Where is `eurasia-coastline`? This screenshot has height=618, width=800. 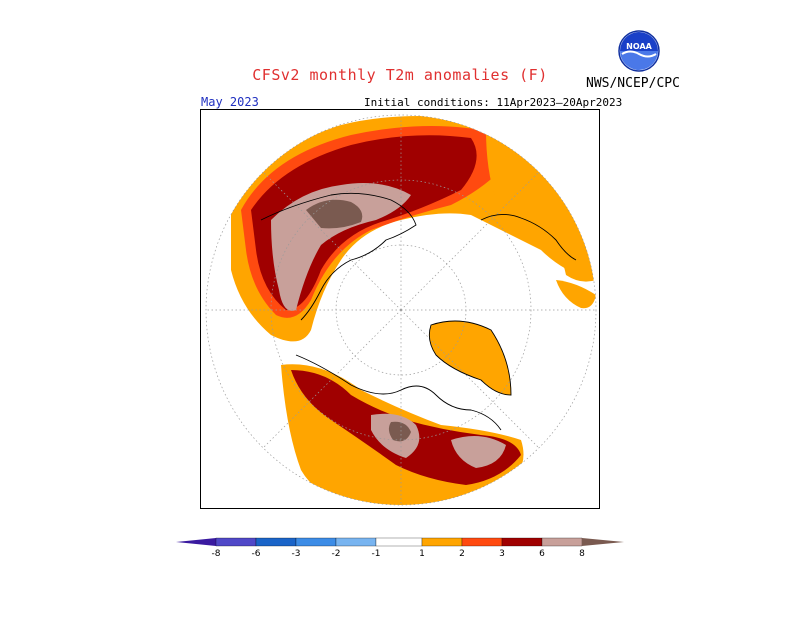
eurasia-coastline is located at coordinates (338, 256).